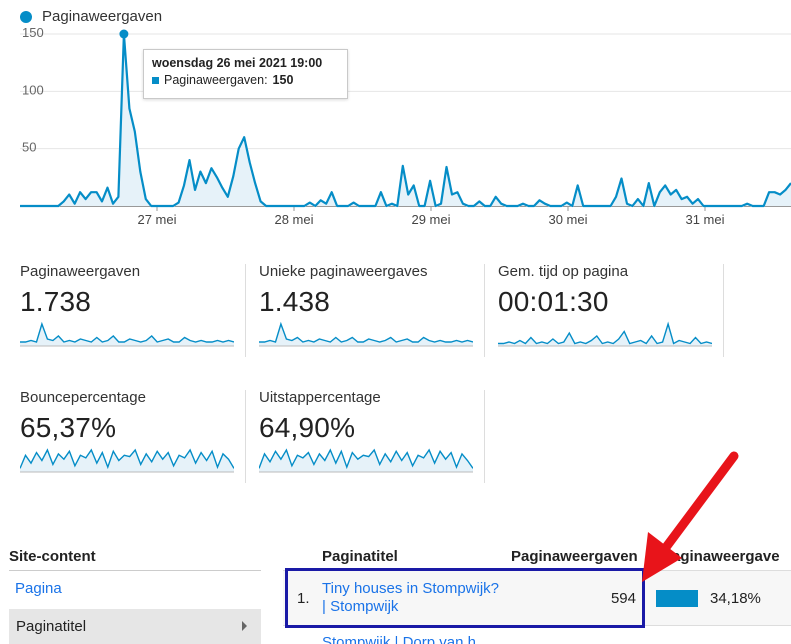 The image size is (791, 644). I want to click on metric-label: Unieke paginaweergaves, so click(343, 271).